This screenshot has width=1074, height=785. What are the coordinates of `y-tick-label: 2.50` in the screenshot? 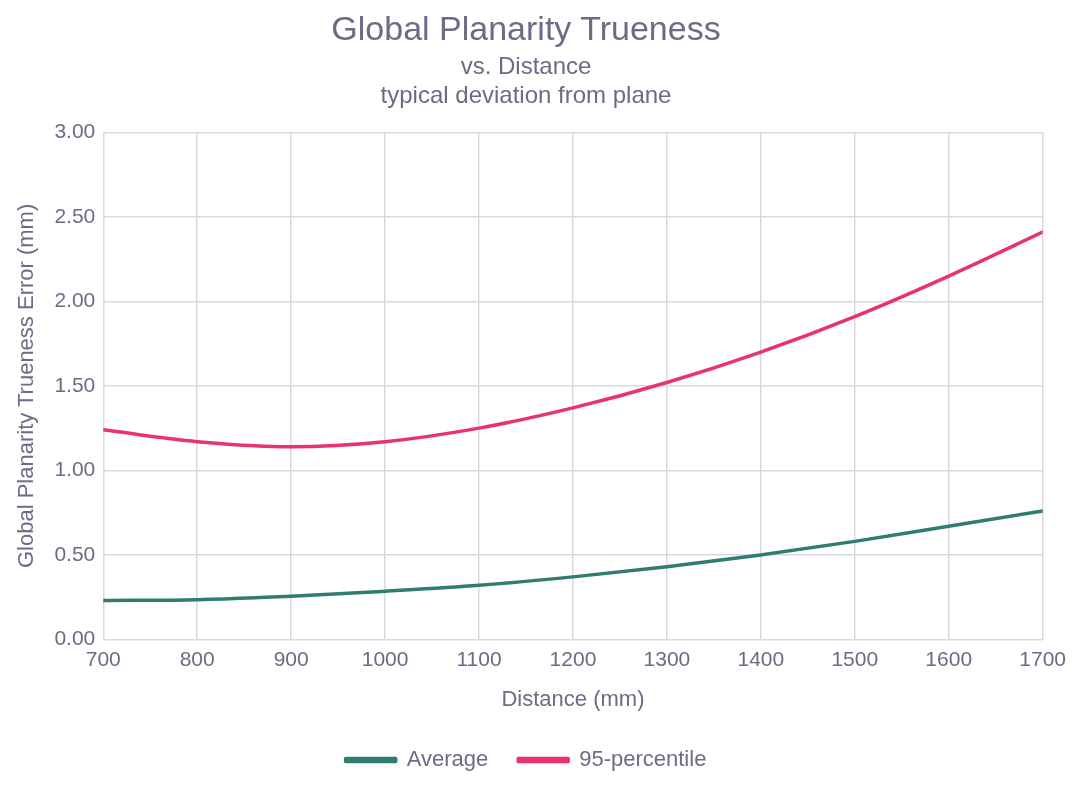 It's located at (75, 215).